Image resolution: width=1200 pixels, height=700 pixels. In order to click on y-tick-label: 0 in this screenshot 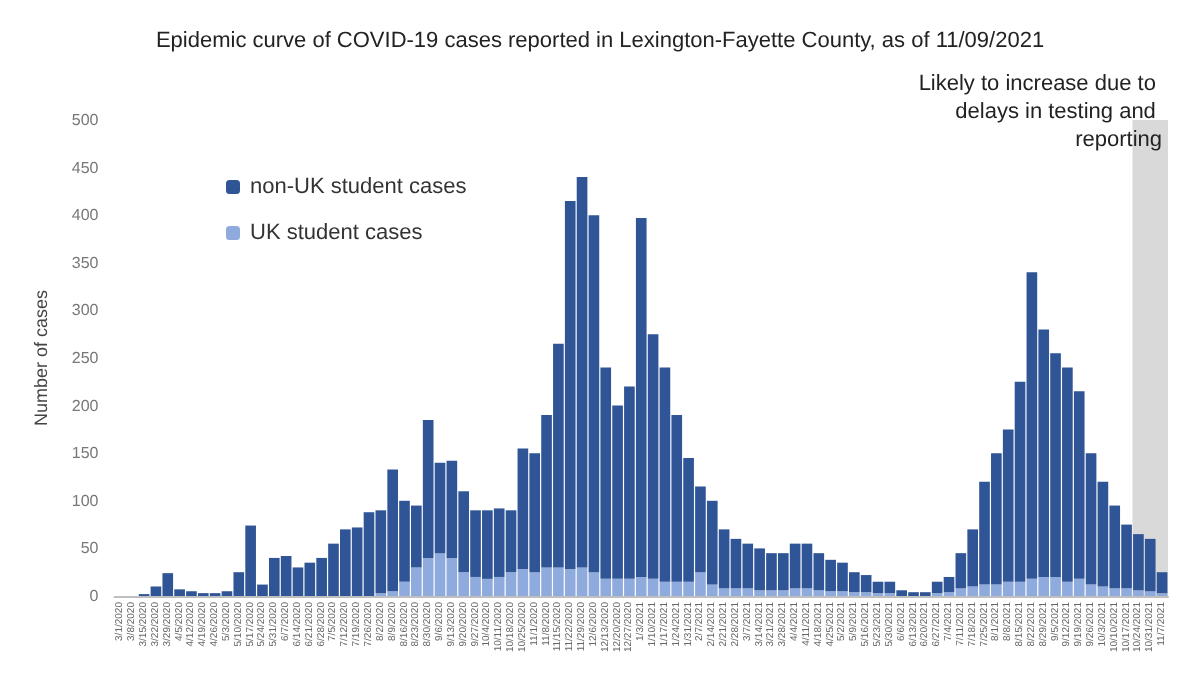, I will do `click(94, 596)`.